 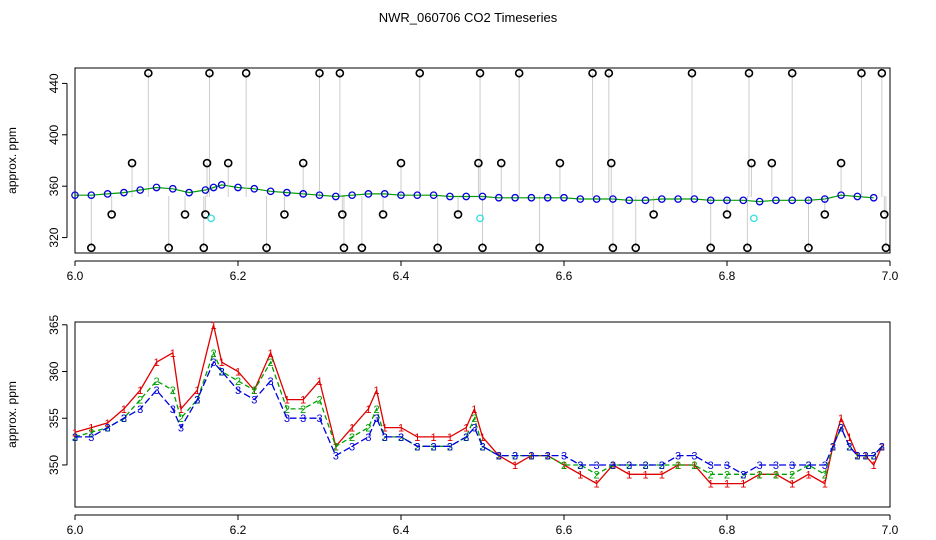 I want to click on x-tick-label: 7.0, so click(x=890, y=530).